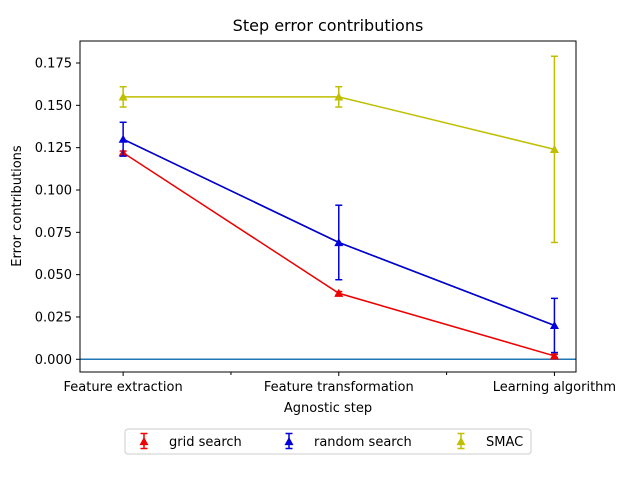  I want to click on y-axis-label: Error contributions, so click(17, 206).